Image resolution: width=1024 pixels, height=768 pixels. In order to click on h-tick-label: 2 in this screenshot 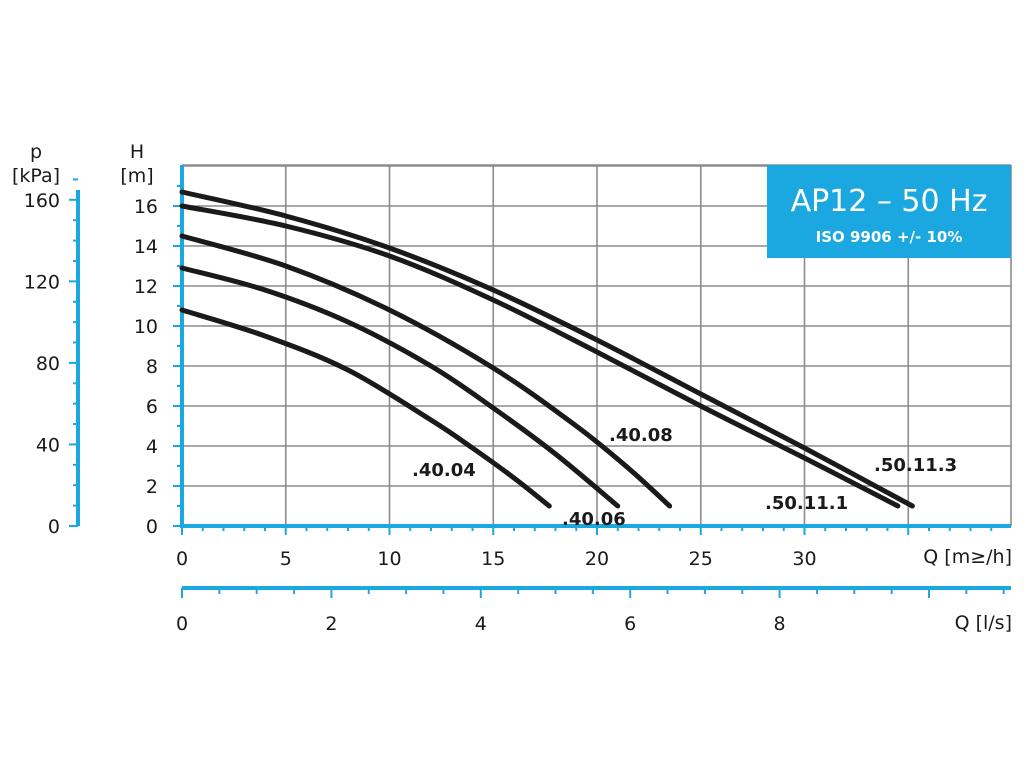, I will do `click(152, 487)`.